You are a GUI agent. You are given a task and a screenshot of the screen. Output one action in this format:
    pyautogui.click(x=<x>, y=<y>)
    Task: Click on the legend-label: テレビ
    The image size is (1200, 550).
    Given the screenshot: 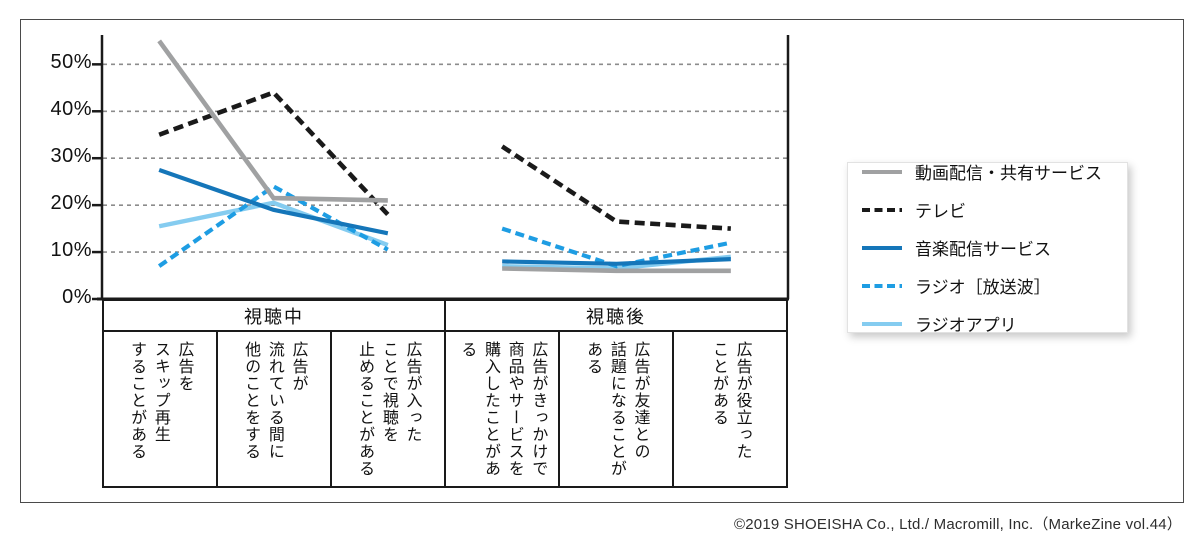 What is the action you would take?
    pyautogui.click(x=940, y=211)
    